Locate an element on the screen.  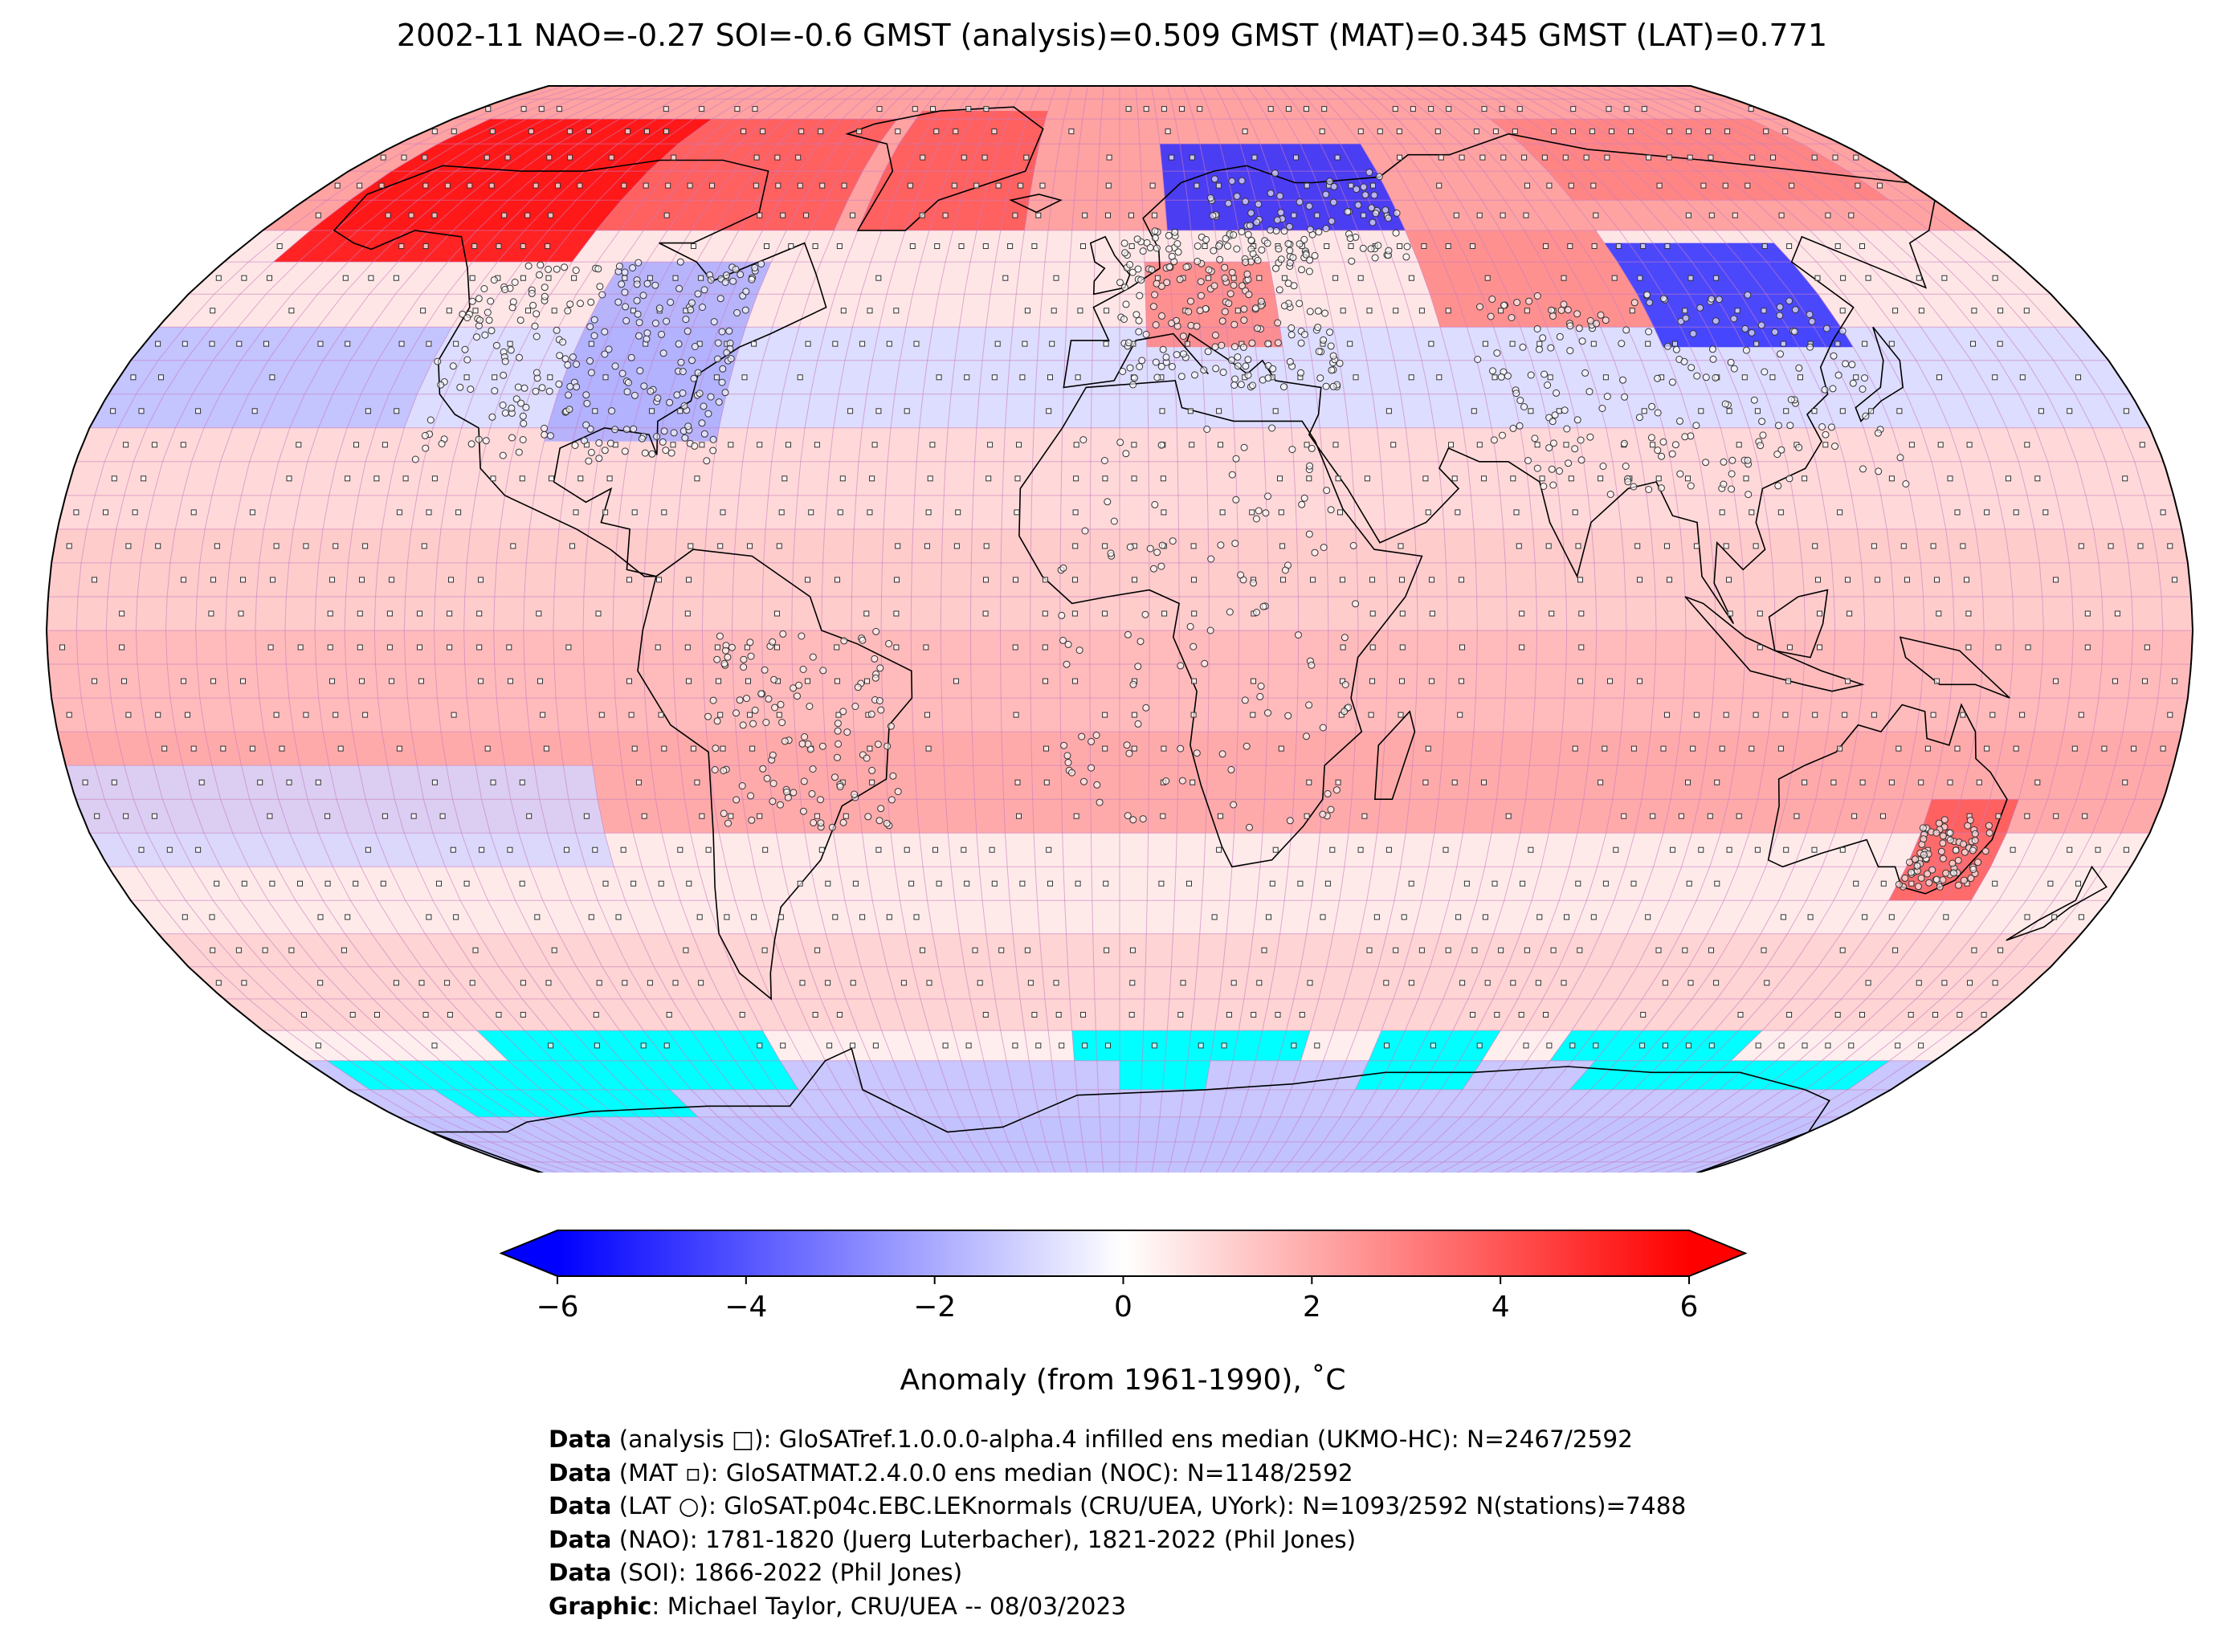
colorbar-outline is located at coordinates (1123, 1253).